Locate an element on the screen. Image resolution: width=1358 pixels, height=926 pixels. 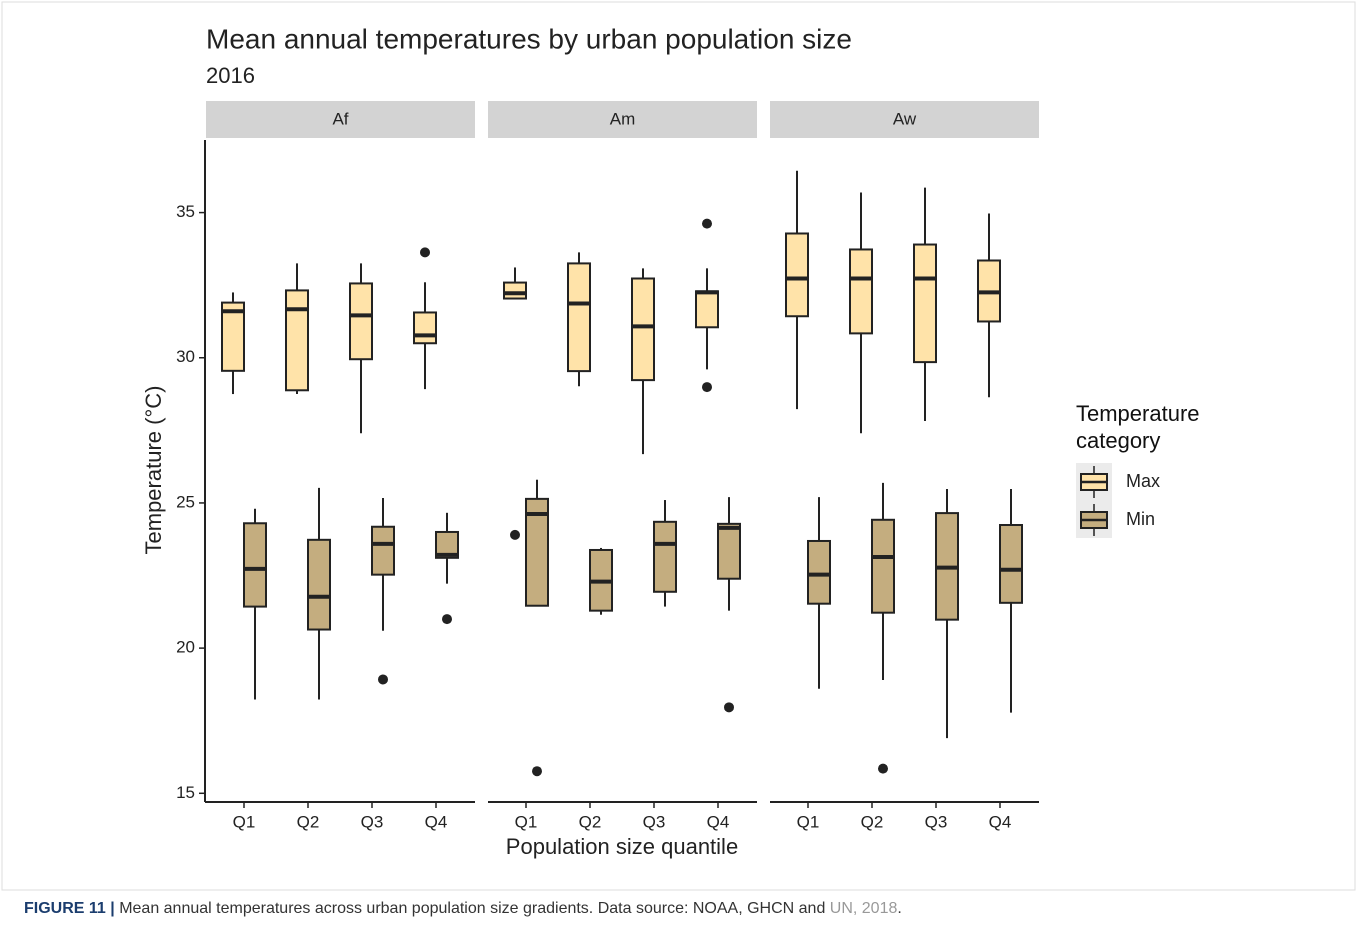
y-tick-label: 30 is located at coordinates (185, 356).